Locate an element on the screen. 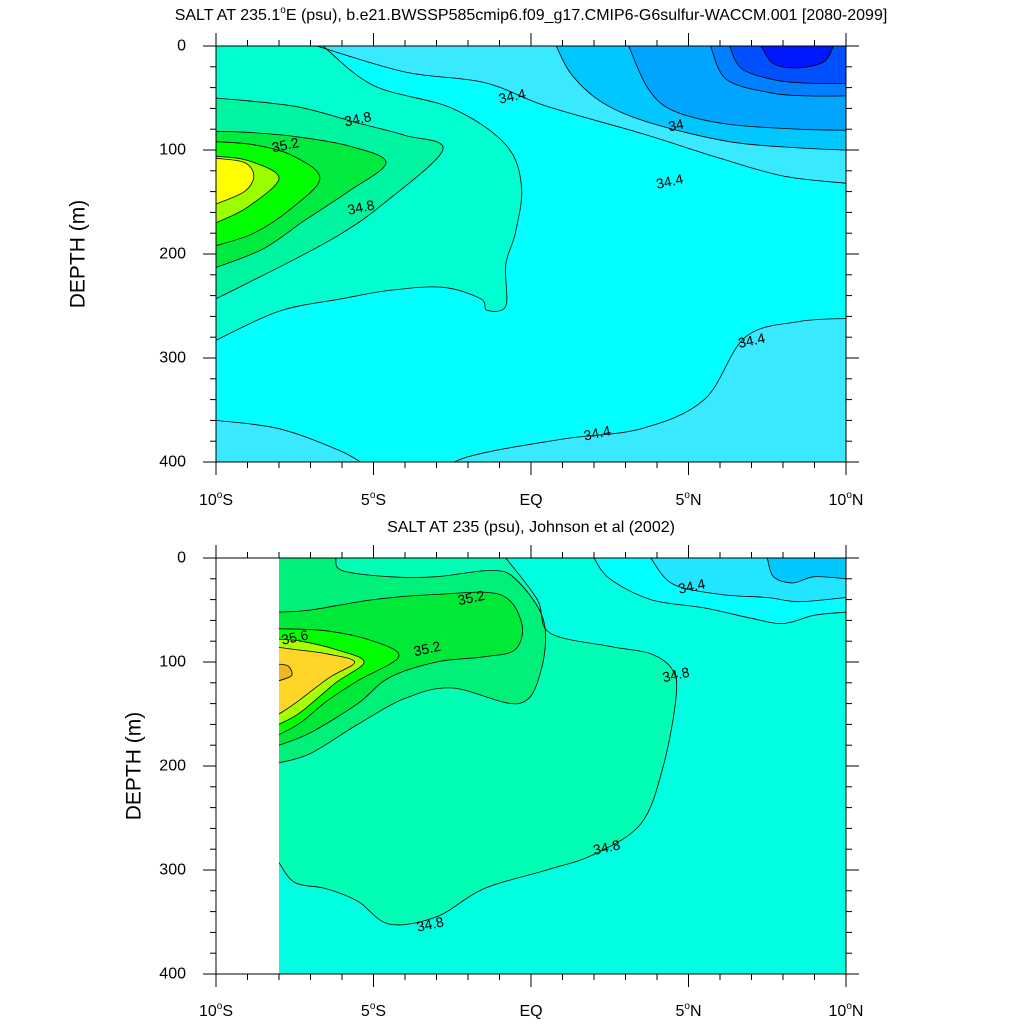 The width and height of the screenshot is (1024, 1029). contour-line-33.8 is located at coordinates (778, 71).